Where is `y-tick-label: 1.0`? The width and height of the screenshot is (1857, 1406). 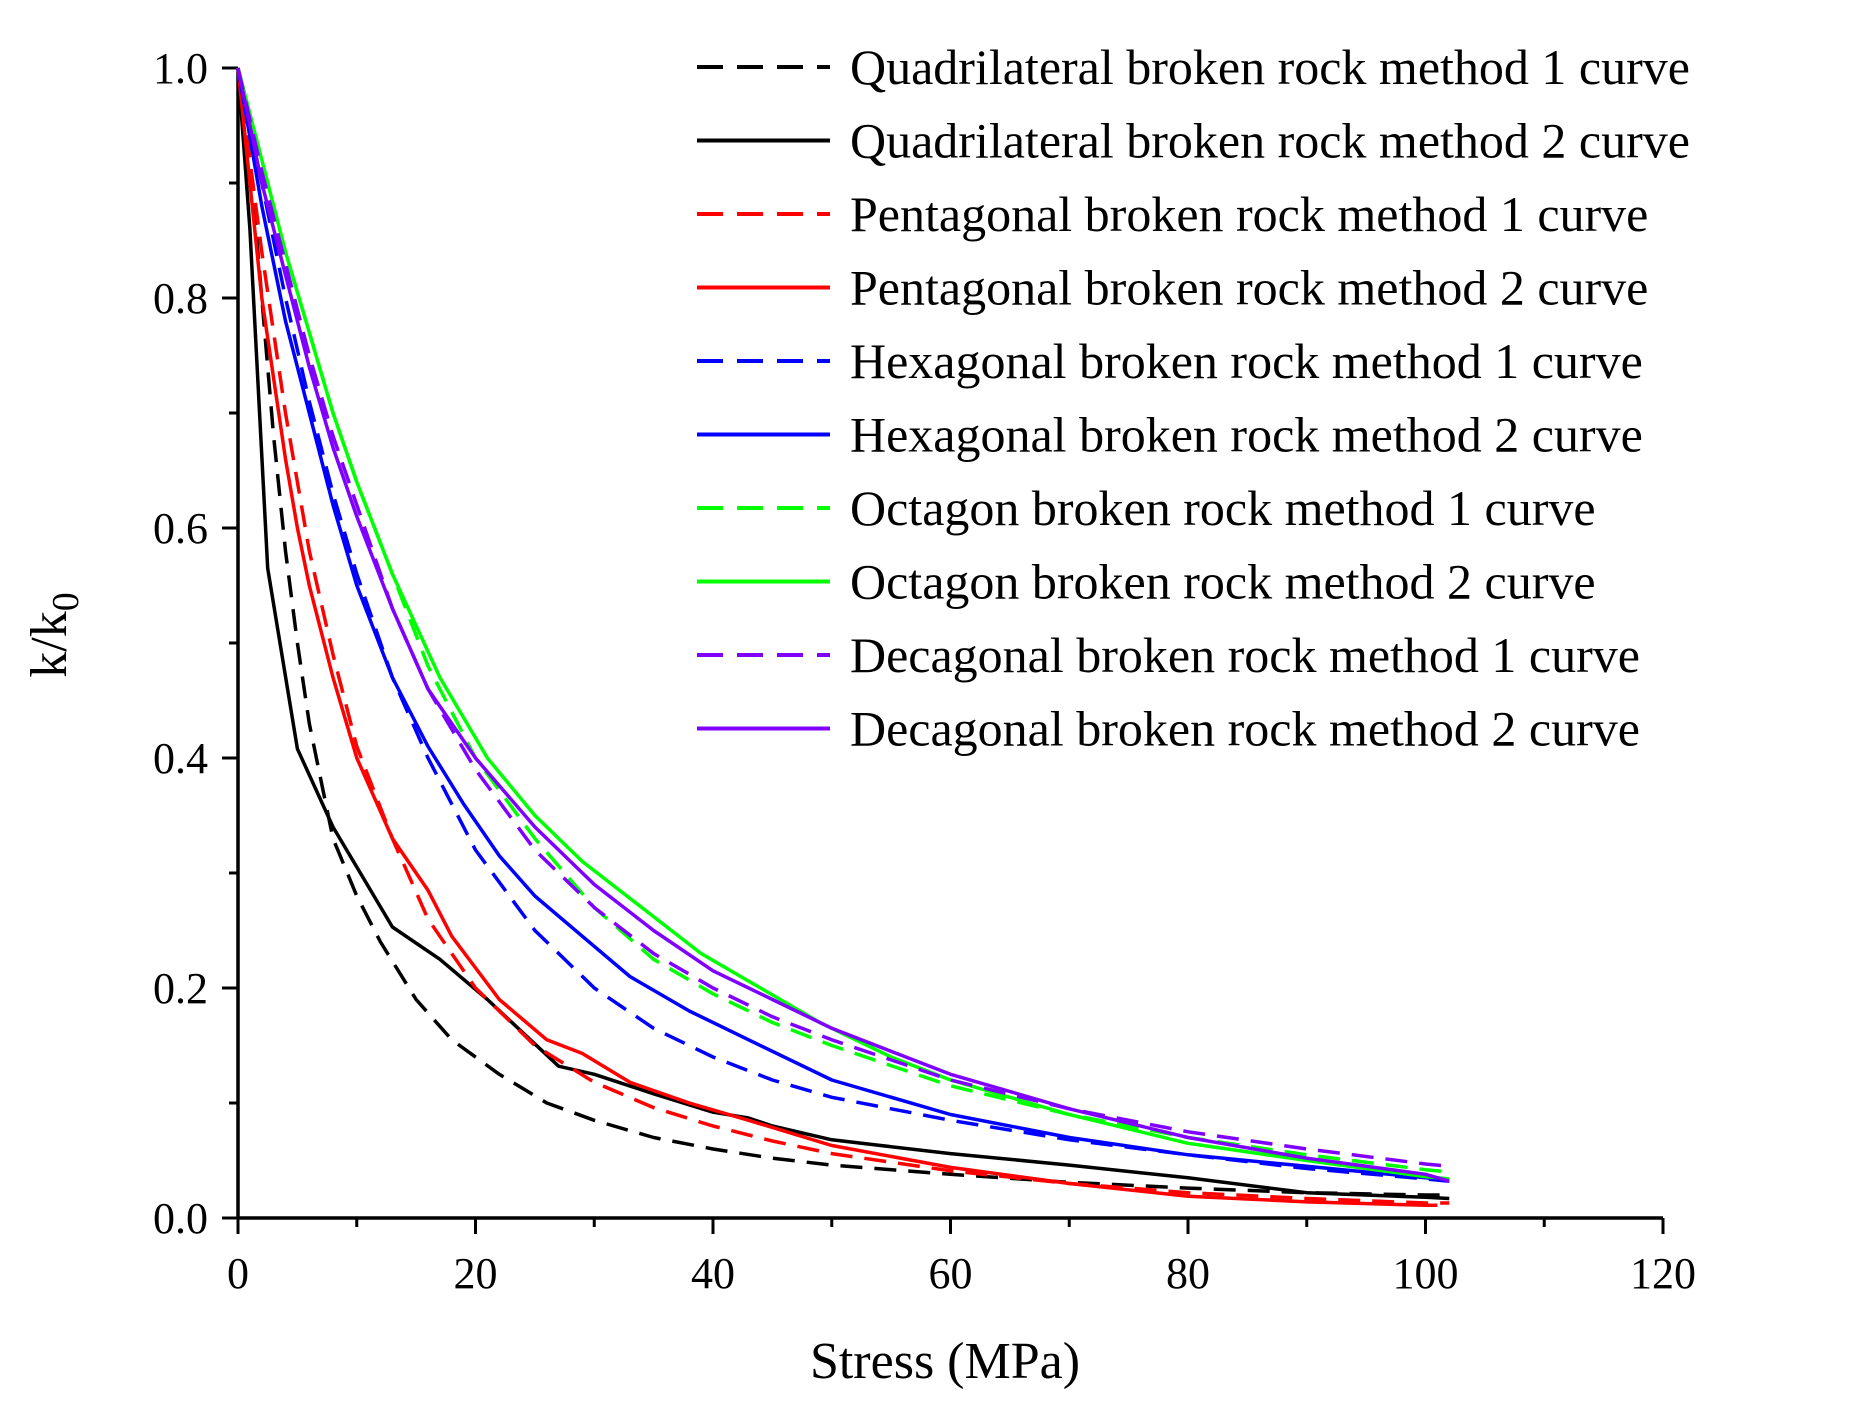
y-tick-label: 1.0 is located at coordinates (180, 68).